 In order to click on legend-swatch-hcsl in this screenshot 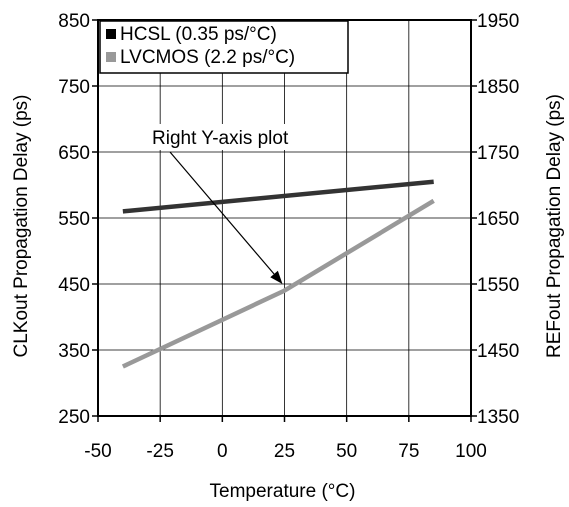, I will do `click(111, 34)`.